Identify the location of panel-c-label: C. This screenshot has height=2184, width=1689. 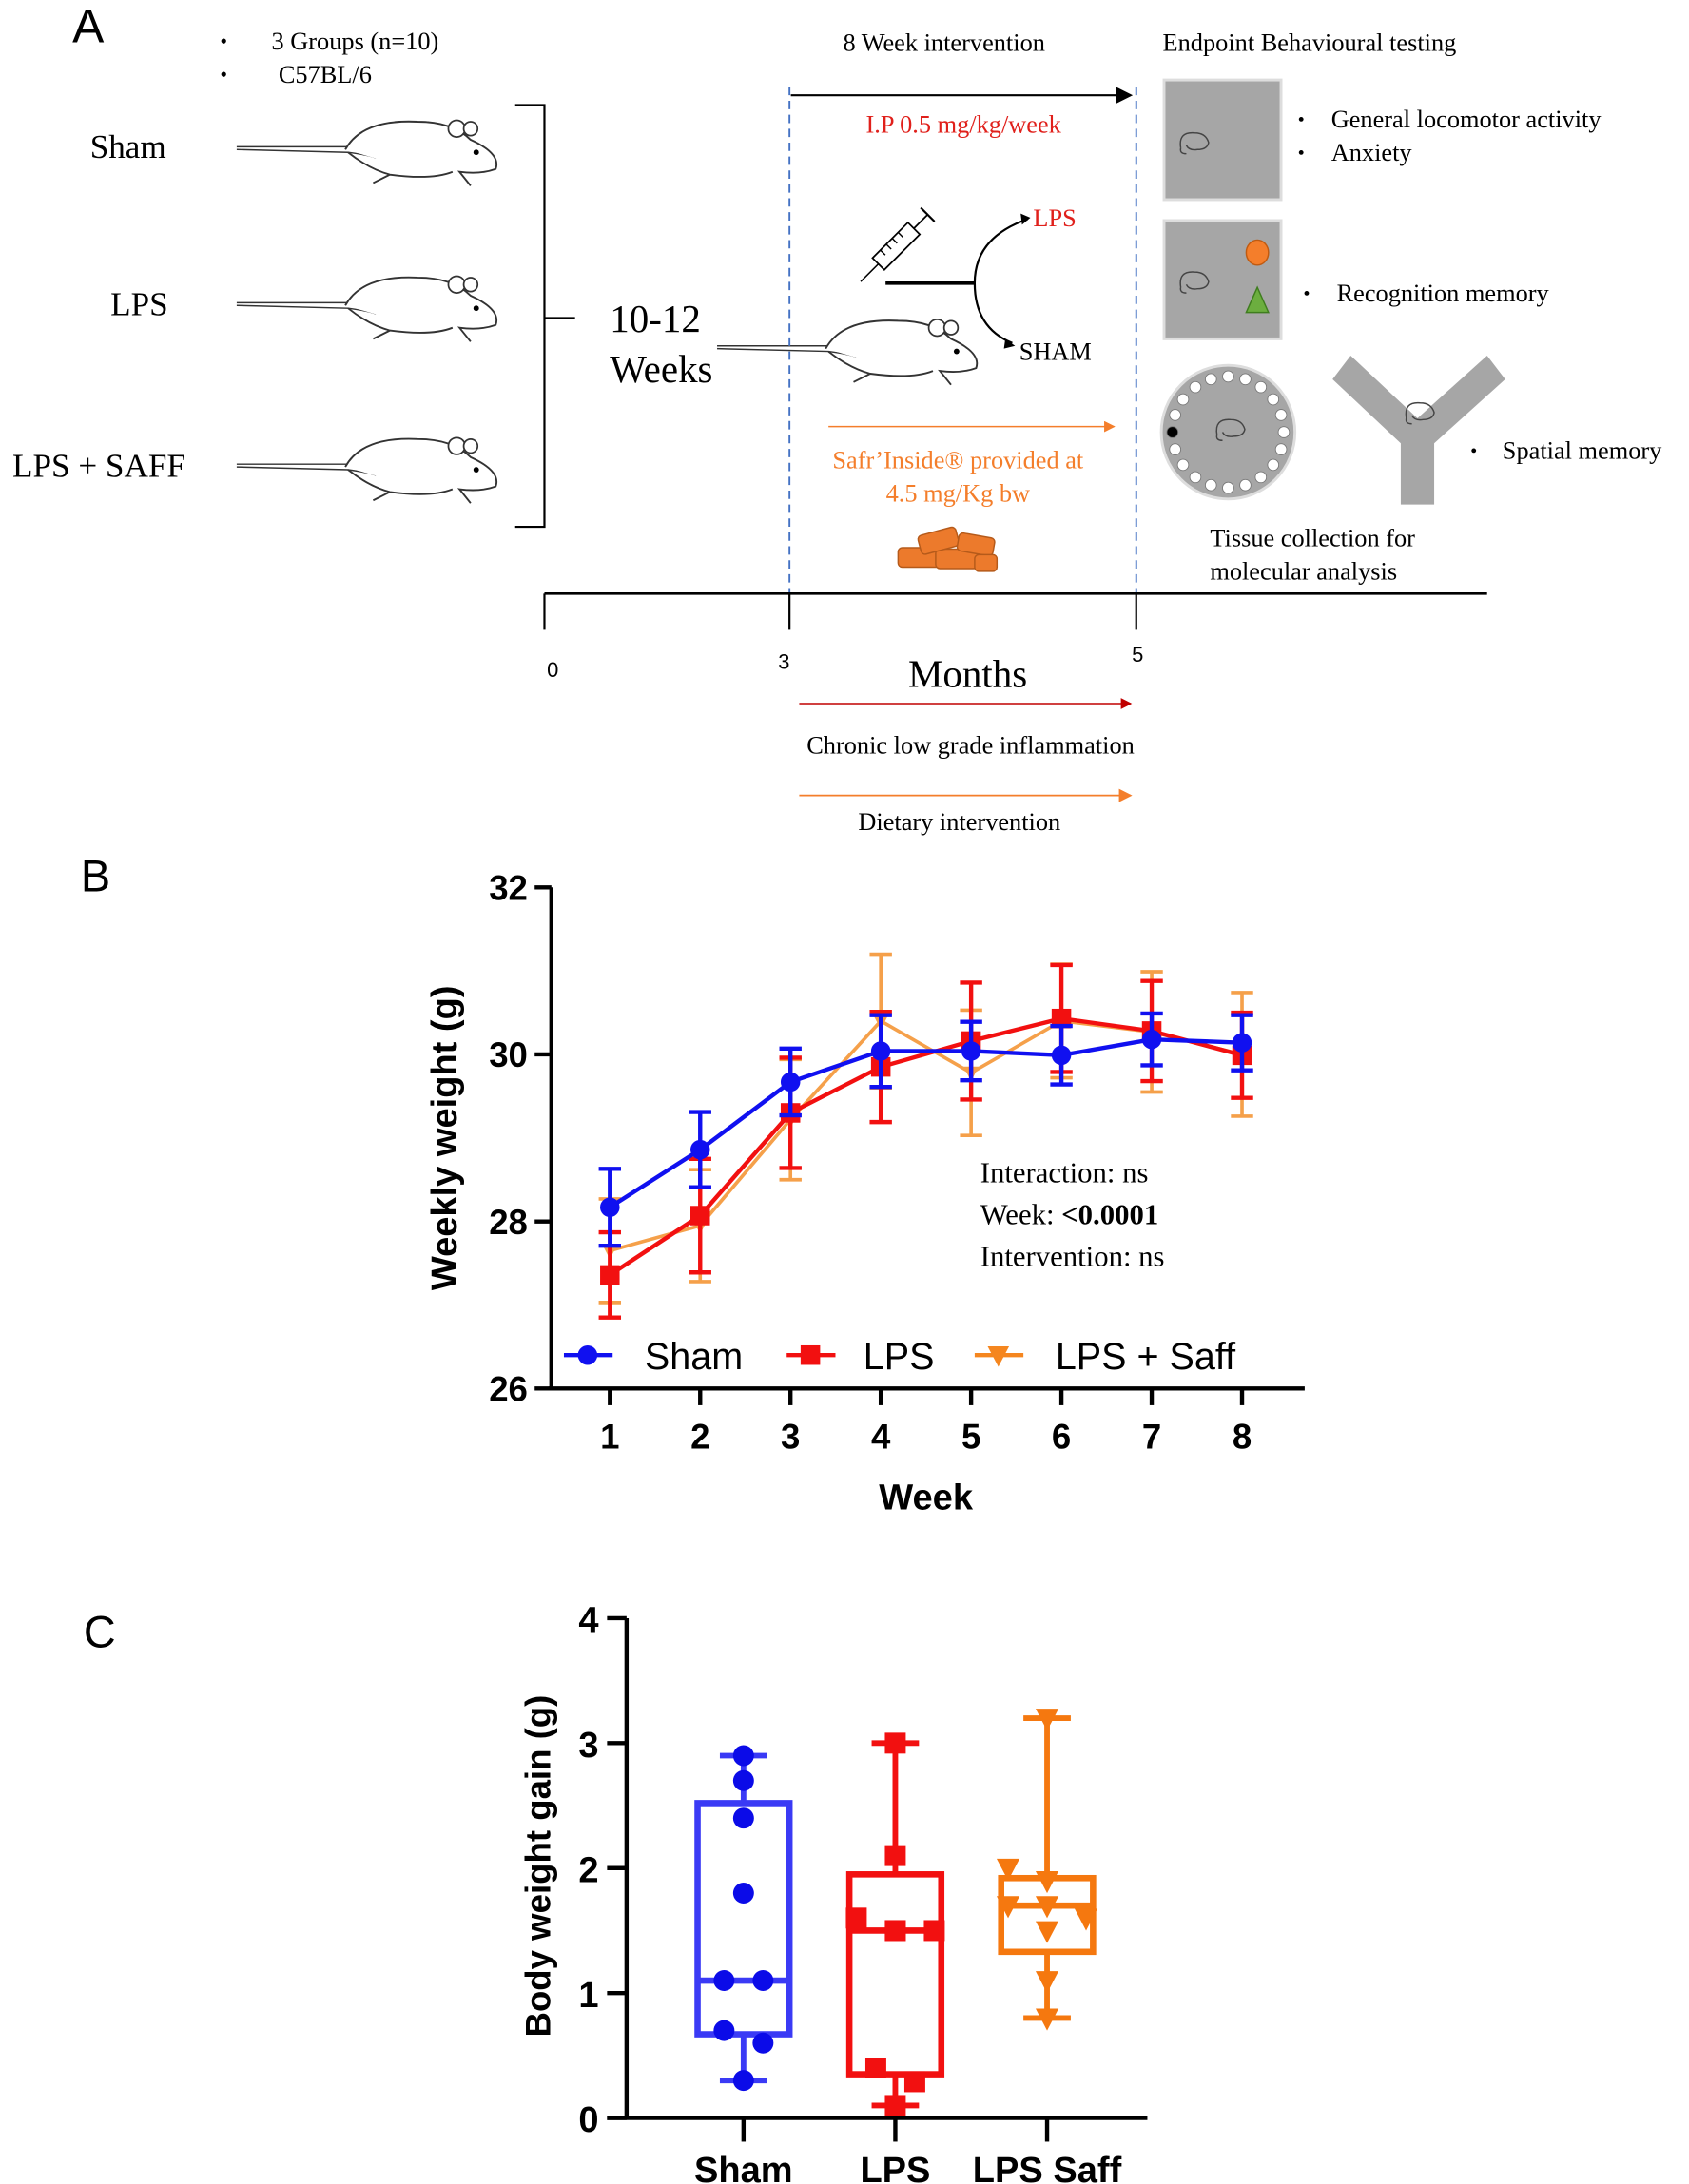
(100, 1632).